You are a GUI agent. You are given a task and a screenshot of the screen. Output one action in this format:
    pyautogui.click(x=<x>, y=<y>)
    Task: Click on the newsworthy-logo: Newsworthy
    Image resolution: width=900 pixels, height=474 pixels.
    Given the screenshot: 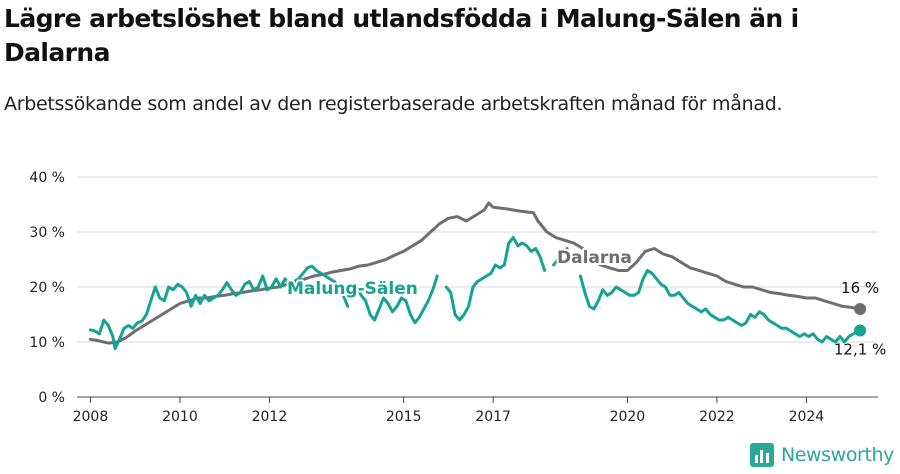 What is the action you would take?
    pyautogui.click(x=821, y=455)
    